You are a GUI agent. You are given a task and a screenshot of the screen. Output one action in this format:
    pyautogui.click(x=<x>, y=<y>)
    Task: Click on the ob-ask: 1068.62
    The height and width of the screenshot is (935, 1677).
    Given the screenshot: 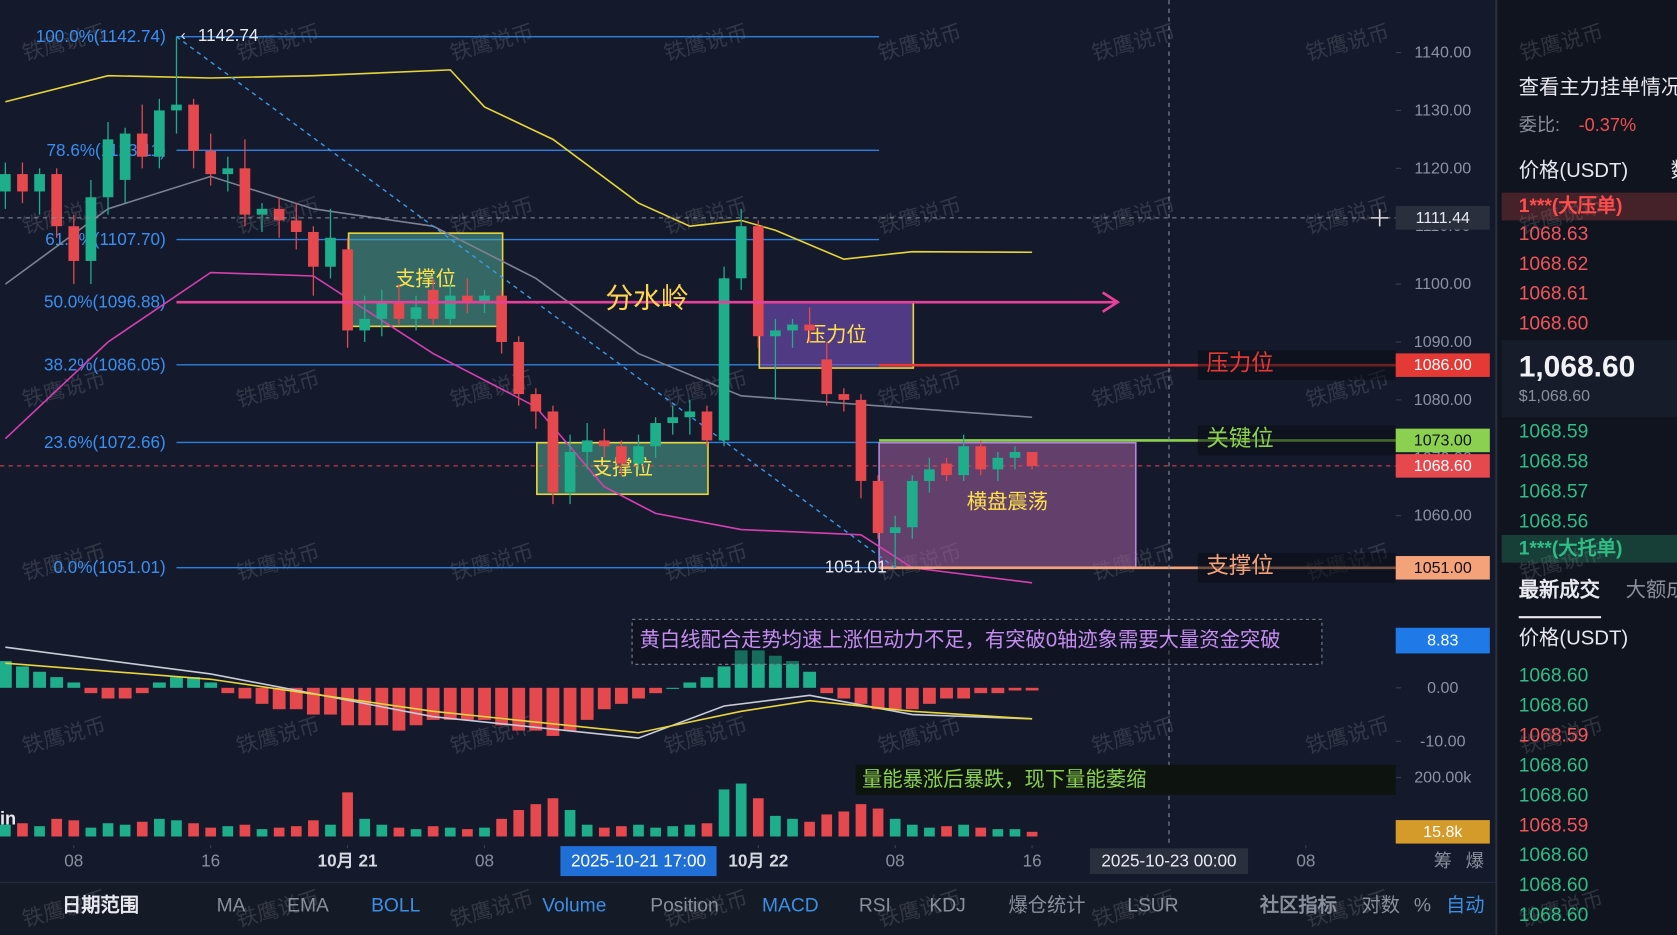 What is the action you would take?
    pyautogui.click(x=1554, y=264)
    